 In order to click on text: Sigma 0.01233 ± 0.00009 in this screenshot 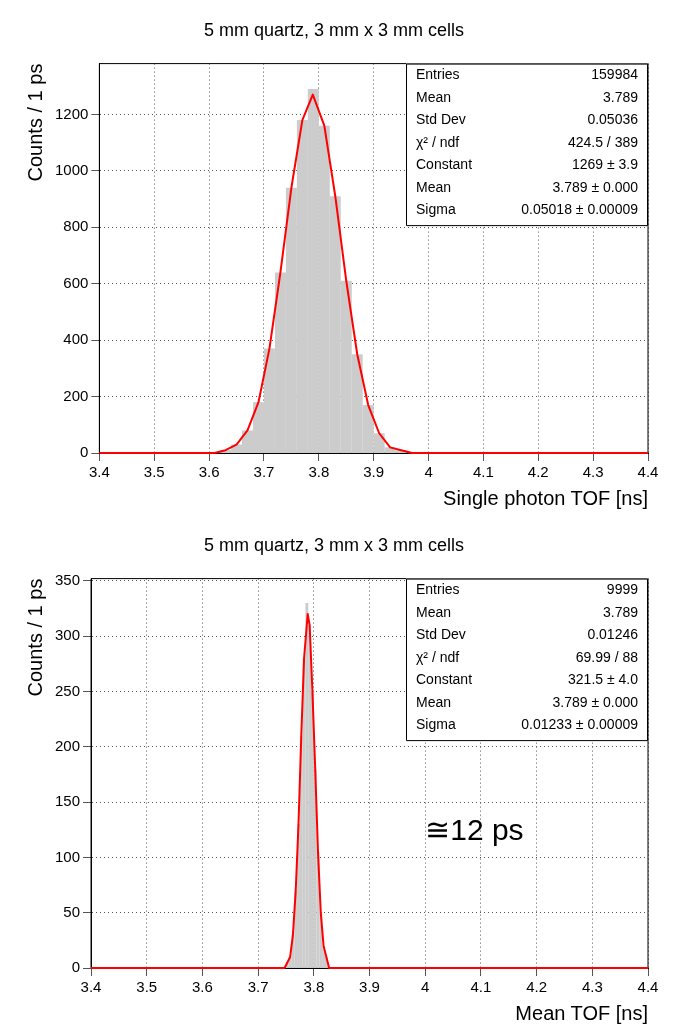, I will do `click(527, 724)`.